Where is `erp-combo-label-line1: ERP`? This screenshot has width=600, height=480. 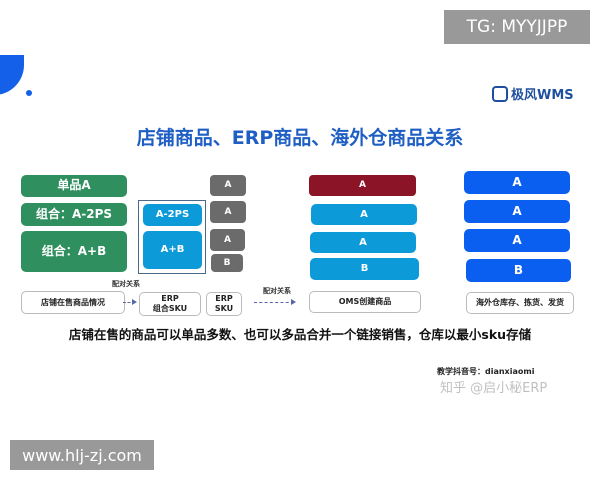
erp-combo-label-line1: ERP is located at coordinates (170, 299).